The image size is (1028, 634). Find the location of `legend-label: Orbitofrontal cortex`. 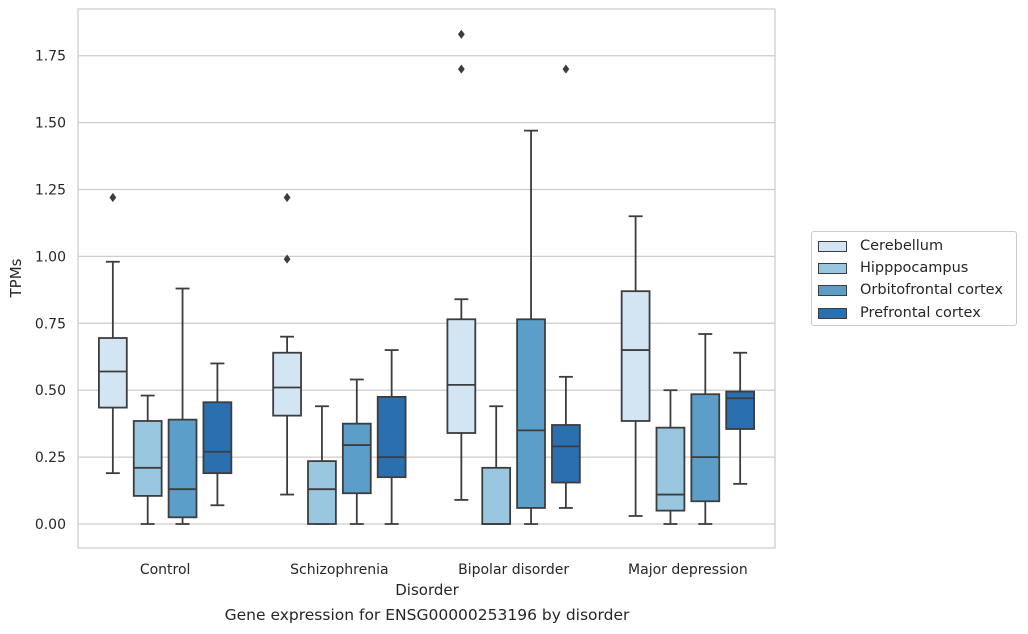

legend-label: Orbitofrontal cortex is located at coordinates (931, 290).